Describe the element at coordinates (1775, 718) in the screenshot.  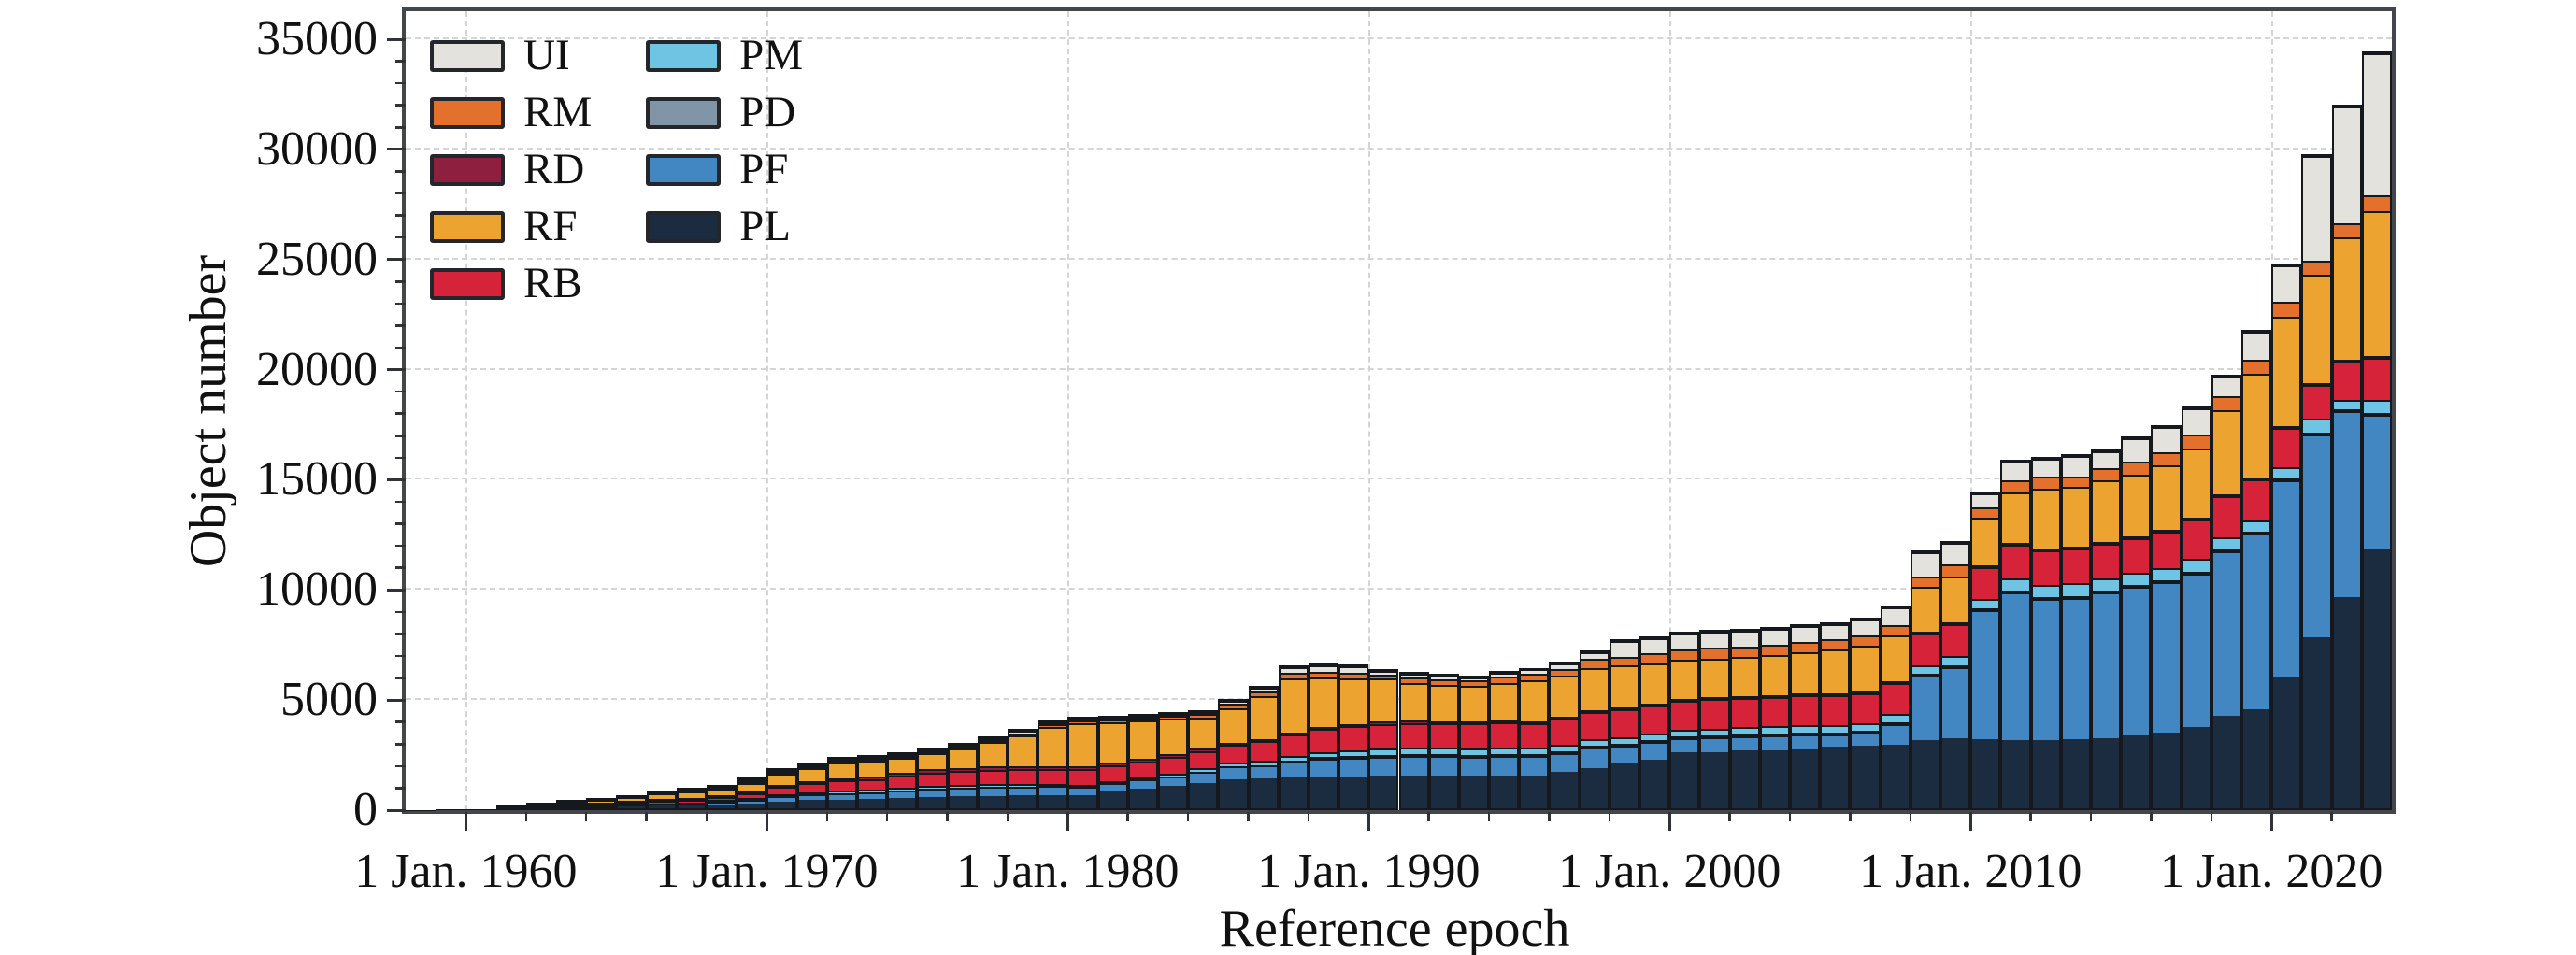
I see `bar-2003` at that location.